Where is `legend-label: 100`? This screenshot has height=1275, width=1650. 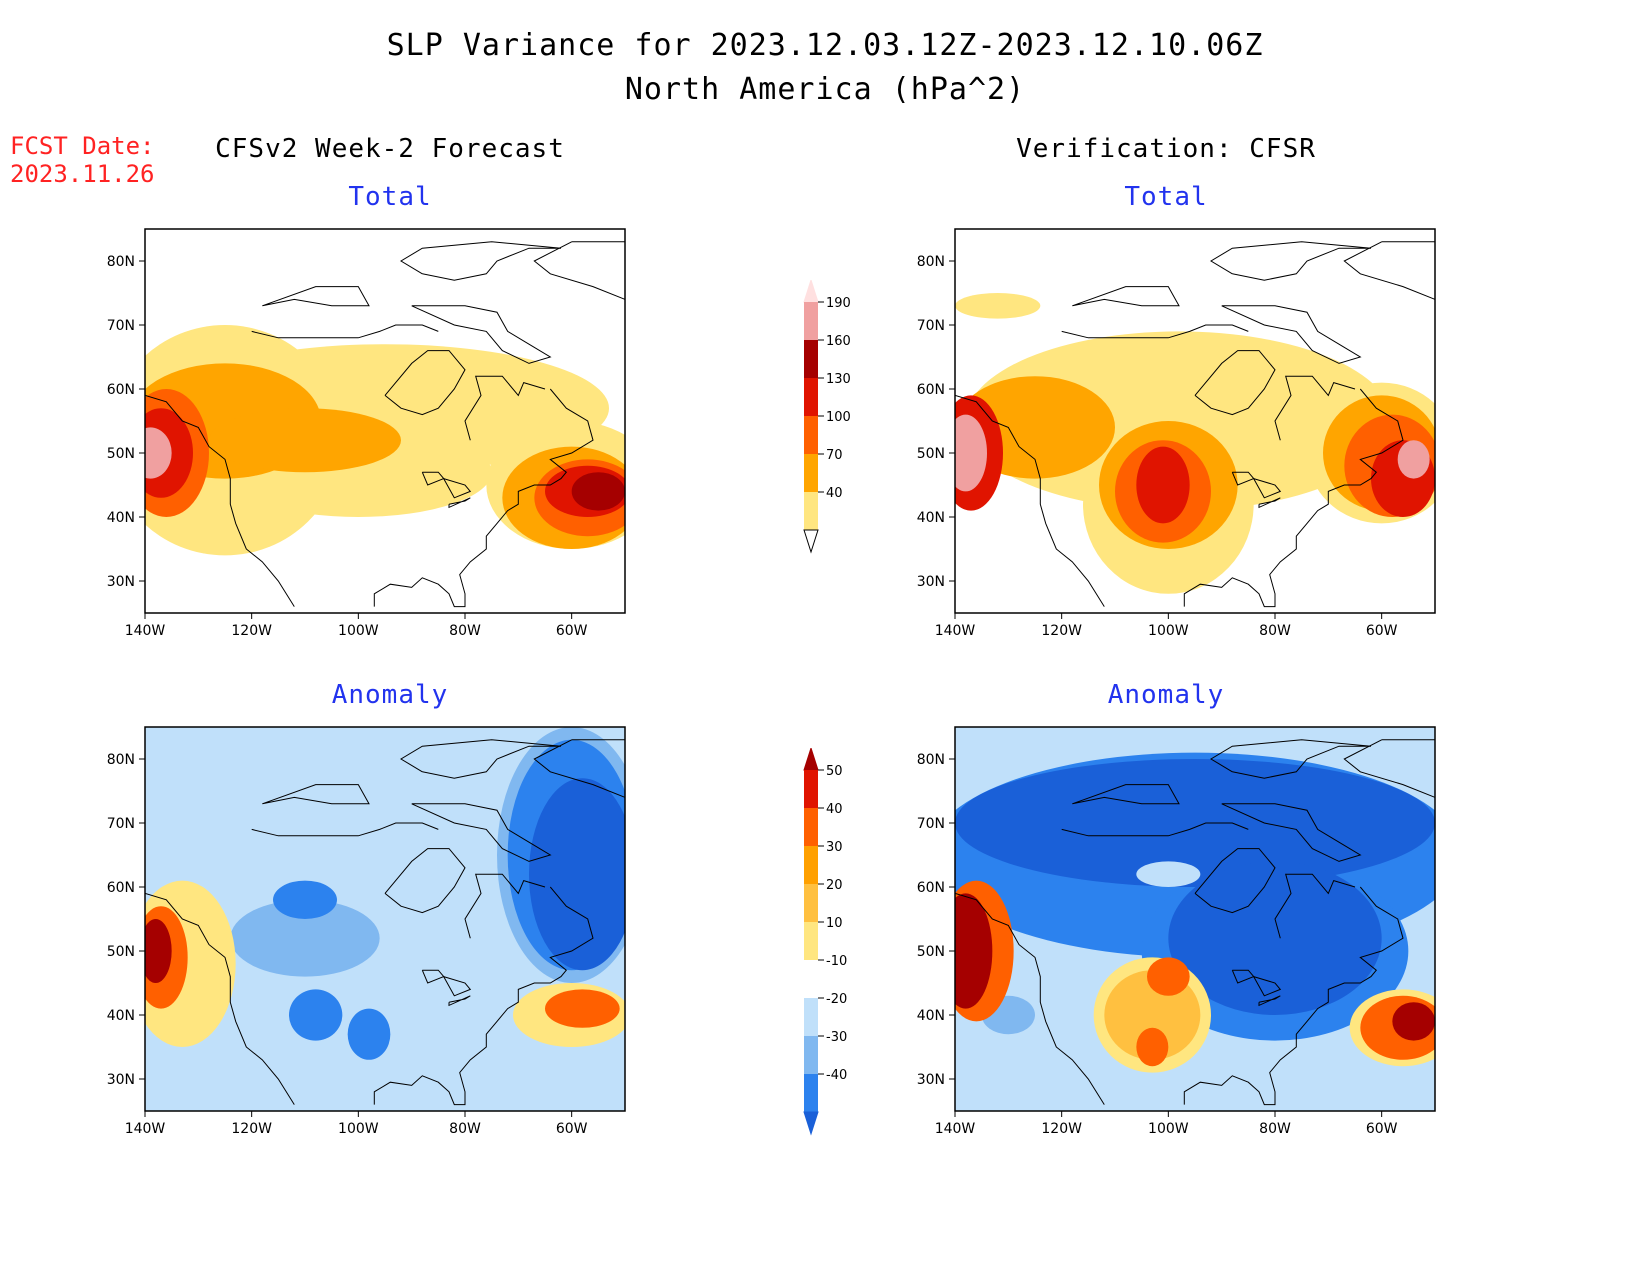 legend-label: 100 is located at coordinates (838, 417).